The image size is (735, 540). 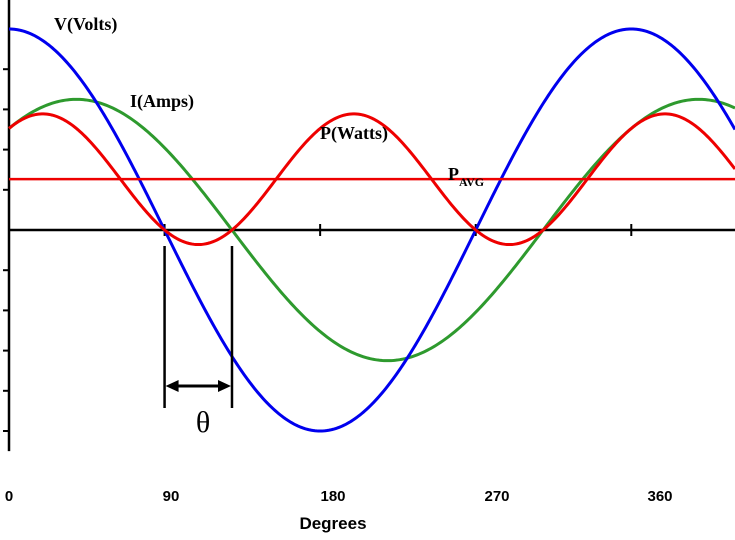 What do you see at coordinates (162, 101) in the screenshot?
I see `series-label-current: I(Amps)` at bounding box center [162, 101].